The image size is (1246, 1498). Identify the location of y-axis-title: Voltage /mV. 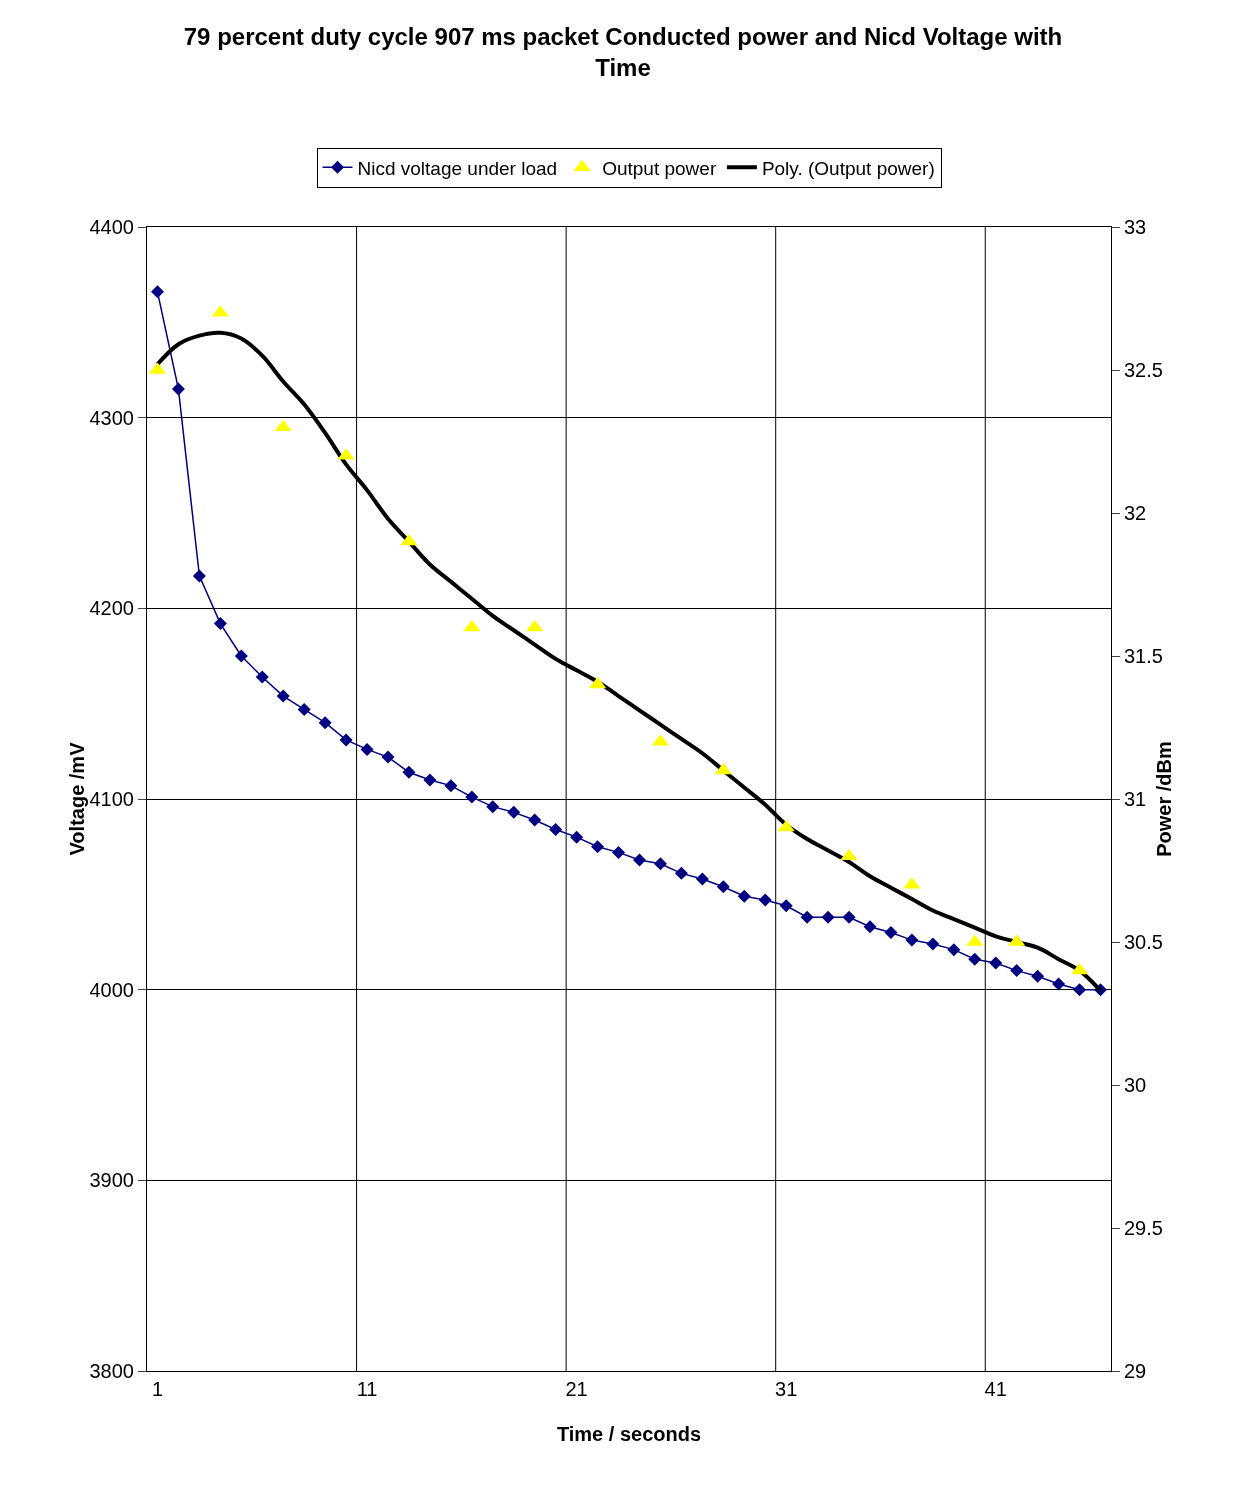
(76, 798).